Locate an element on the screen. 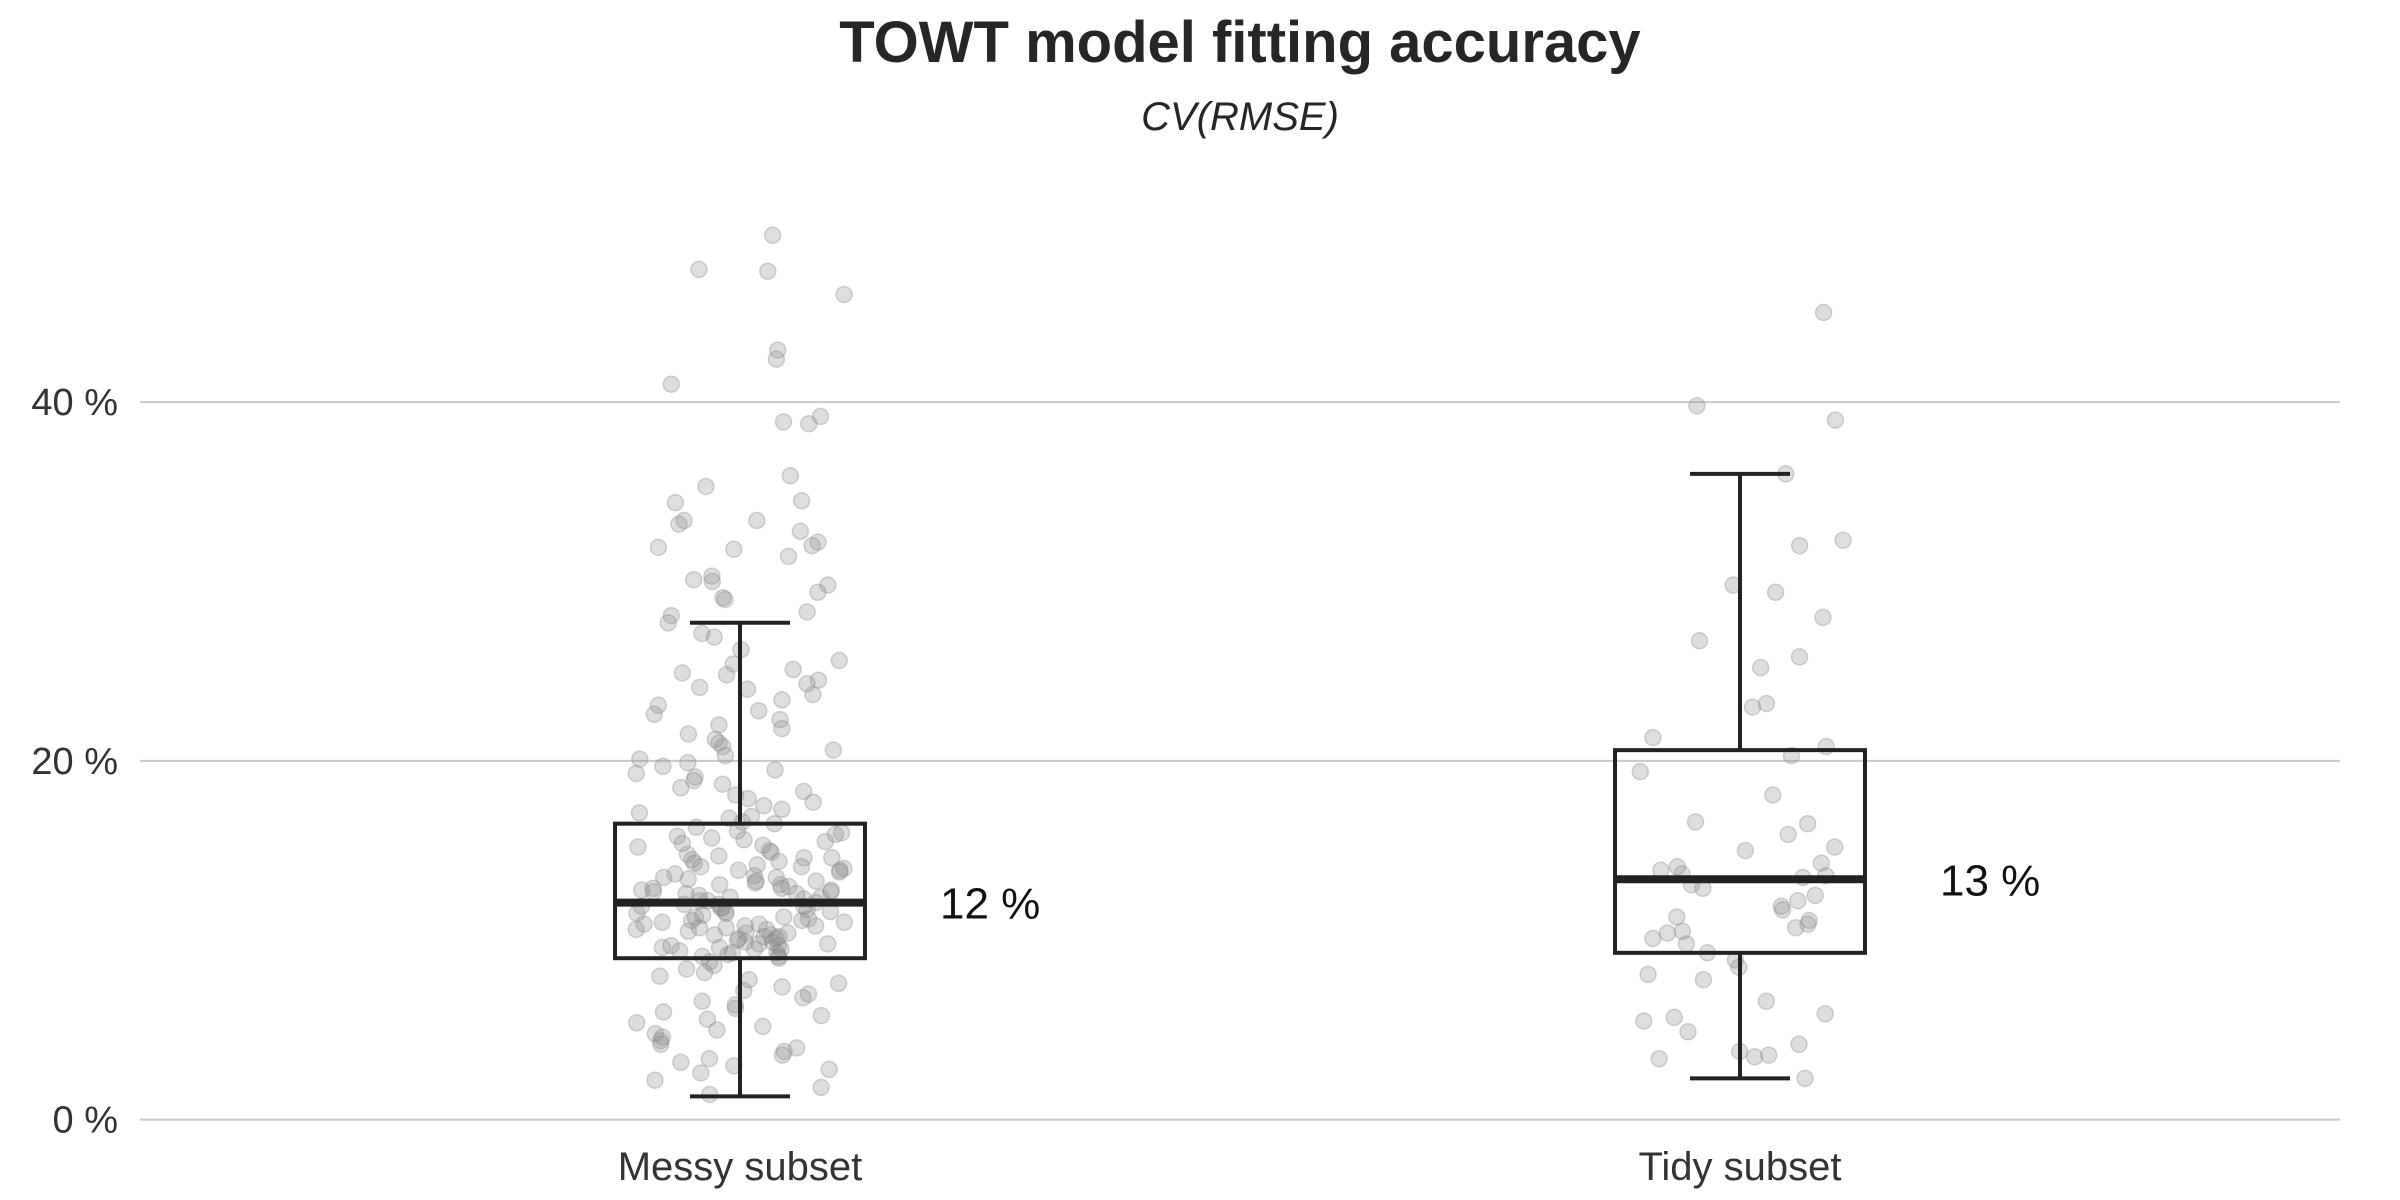 This screenshot has height=1200, width=2400. x-tick-label-tidy-subset: Tidy subset is located at coordinates (1739, 1167).